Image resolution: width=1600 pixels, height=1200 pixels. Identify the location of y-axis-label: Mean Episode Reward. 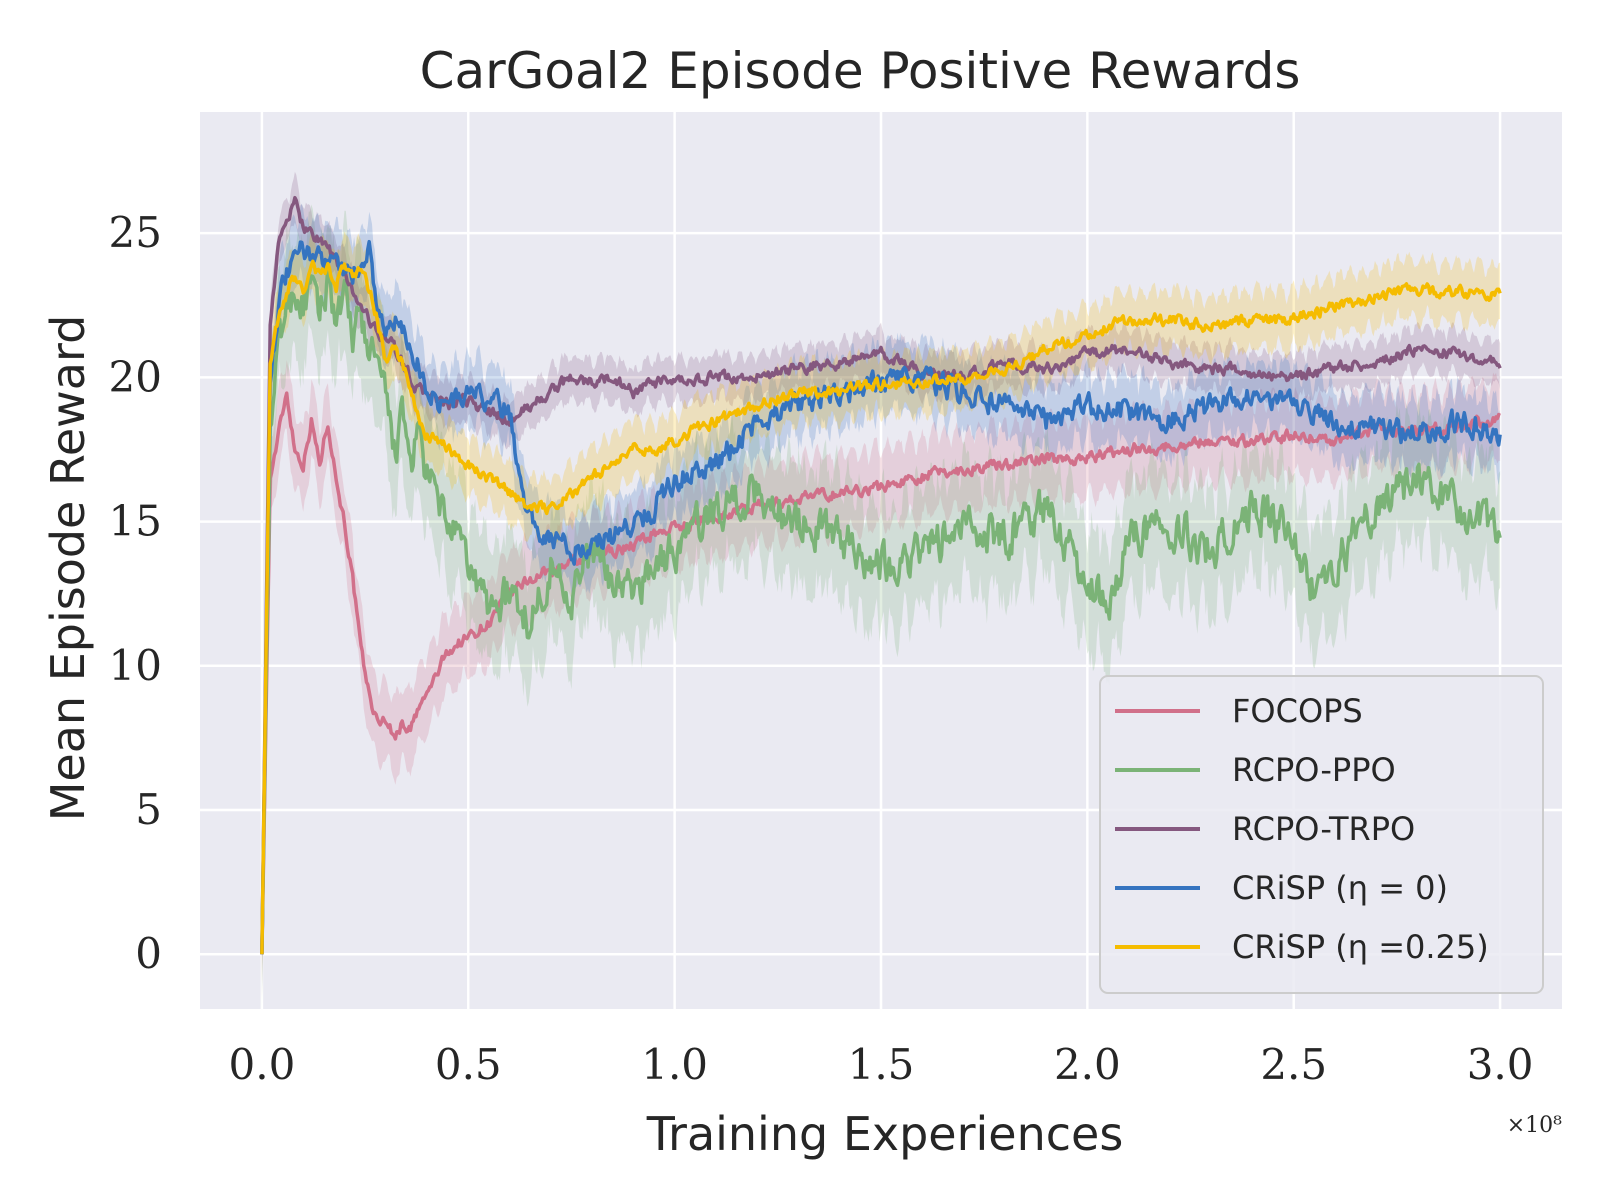
(68, 568).